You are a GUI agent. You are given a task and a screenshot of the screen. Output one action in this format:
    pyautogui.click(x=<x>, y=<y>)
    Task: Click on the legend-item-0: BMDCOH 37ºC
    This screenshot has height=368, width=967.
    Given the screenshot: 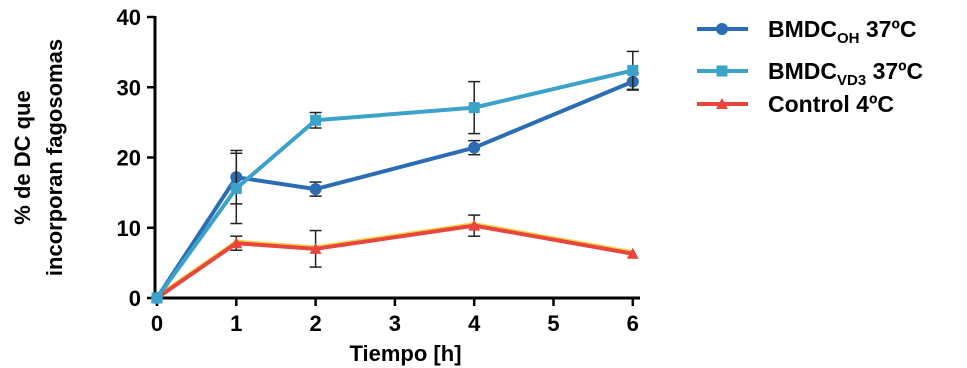 What is the action you would take?
    pyautogui.click(x=806, y=31)
    